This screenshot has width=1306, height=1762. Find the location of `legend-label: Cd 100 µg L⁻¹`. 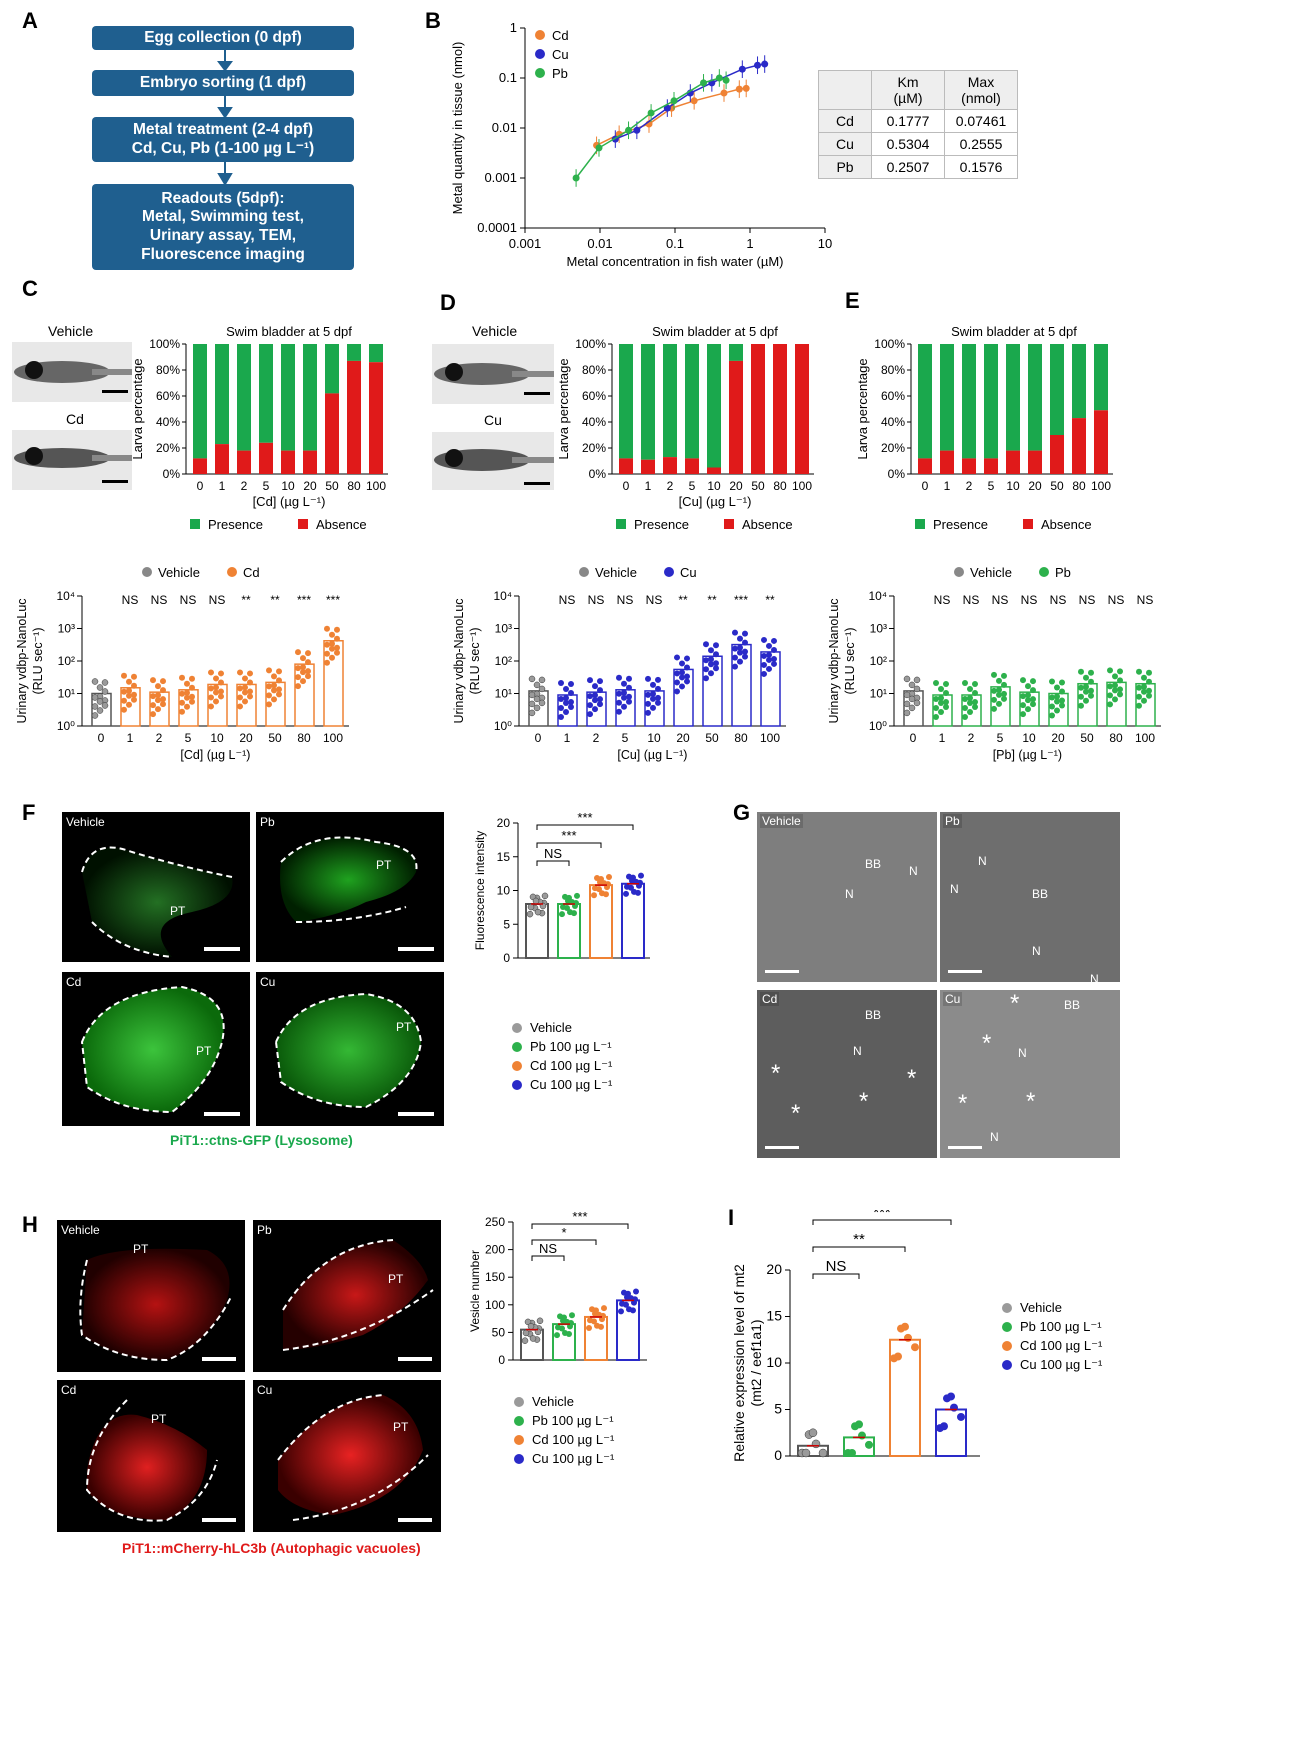

legend-label: Cd 100 µg L⁻¹ is located at coordinates (1061, 1345).